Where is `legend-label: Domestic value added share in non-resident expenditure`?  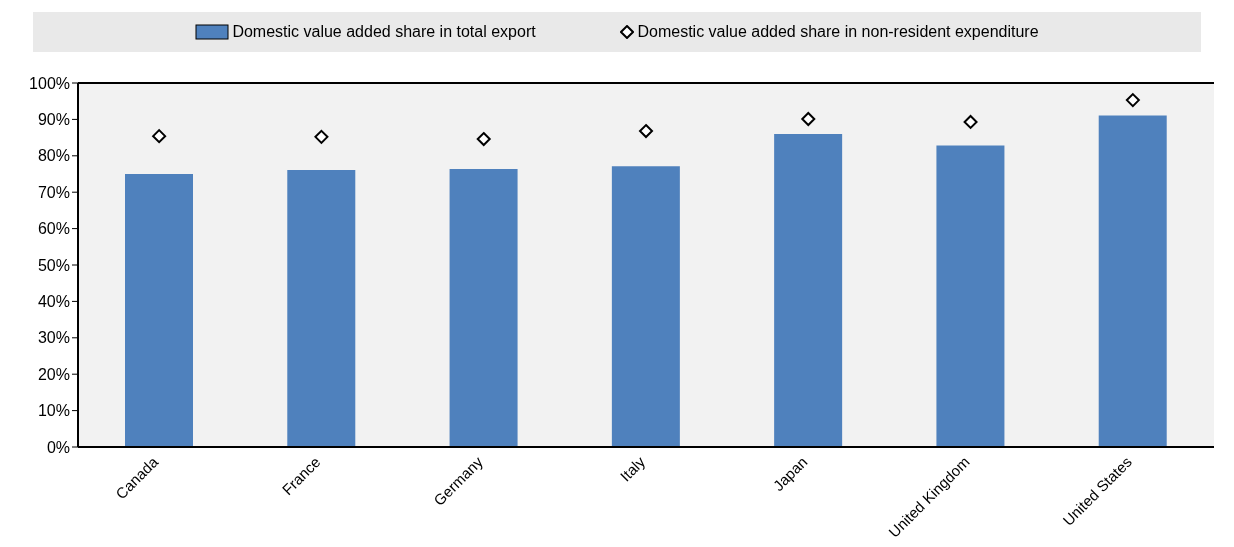
legend-label: Domestic value added share in non-resident expenditure is located at coordinates (838, 32).